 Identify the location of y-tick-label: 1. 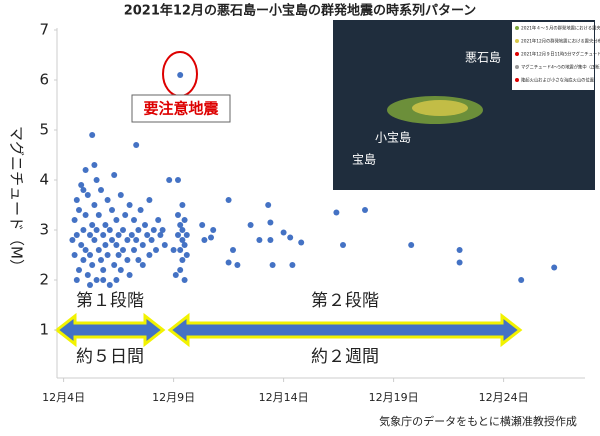
(44, 330).